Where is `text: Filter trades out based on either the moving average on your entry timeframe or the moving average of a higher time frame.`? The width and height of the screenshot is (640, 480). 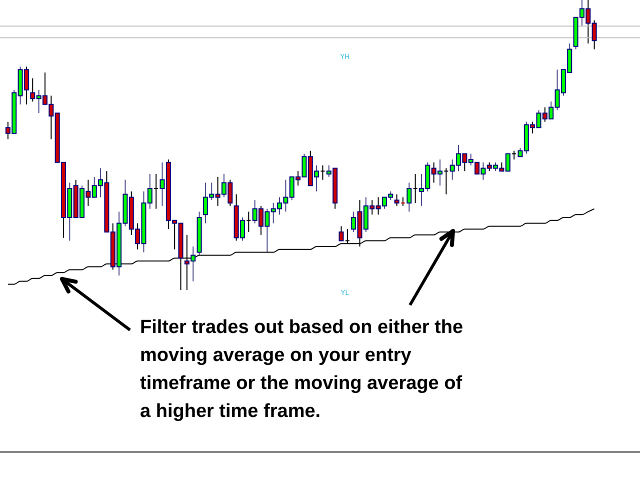
text: Filter trades out based on either the moving average on your entry timeframe or the moving average of a higher time frame. is located at coordinates (302, 369).